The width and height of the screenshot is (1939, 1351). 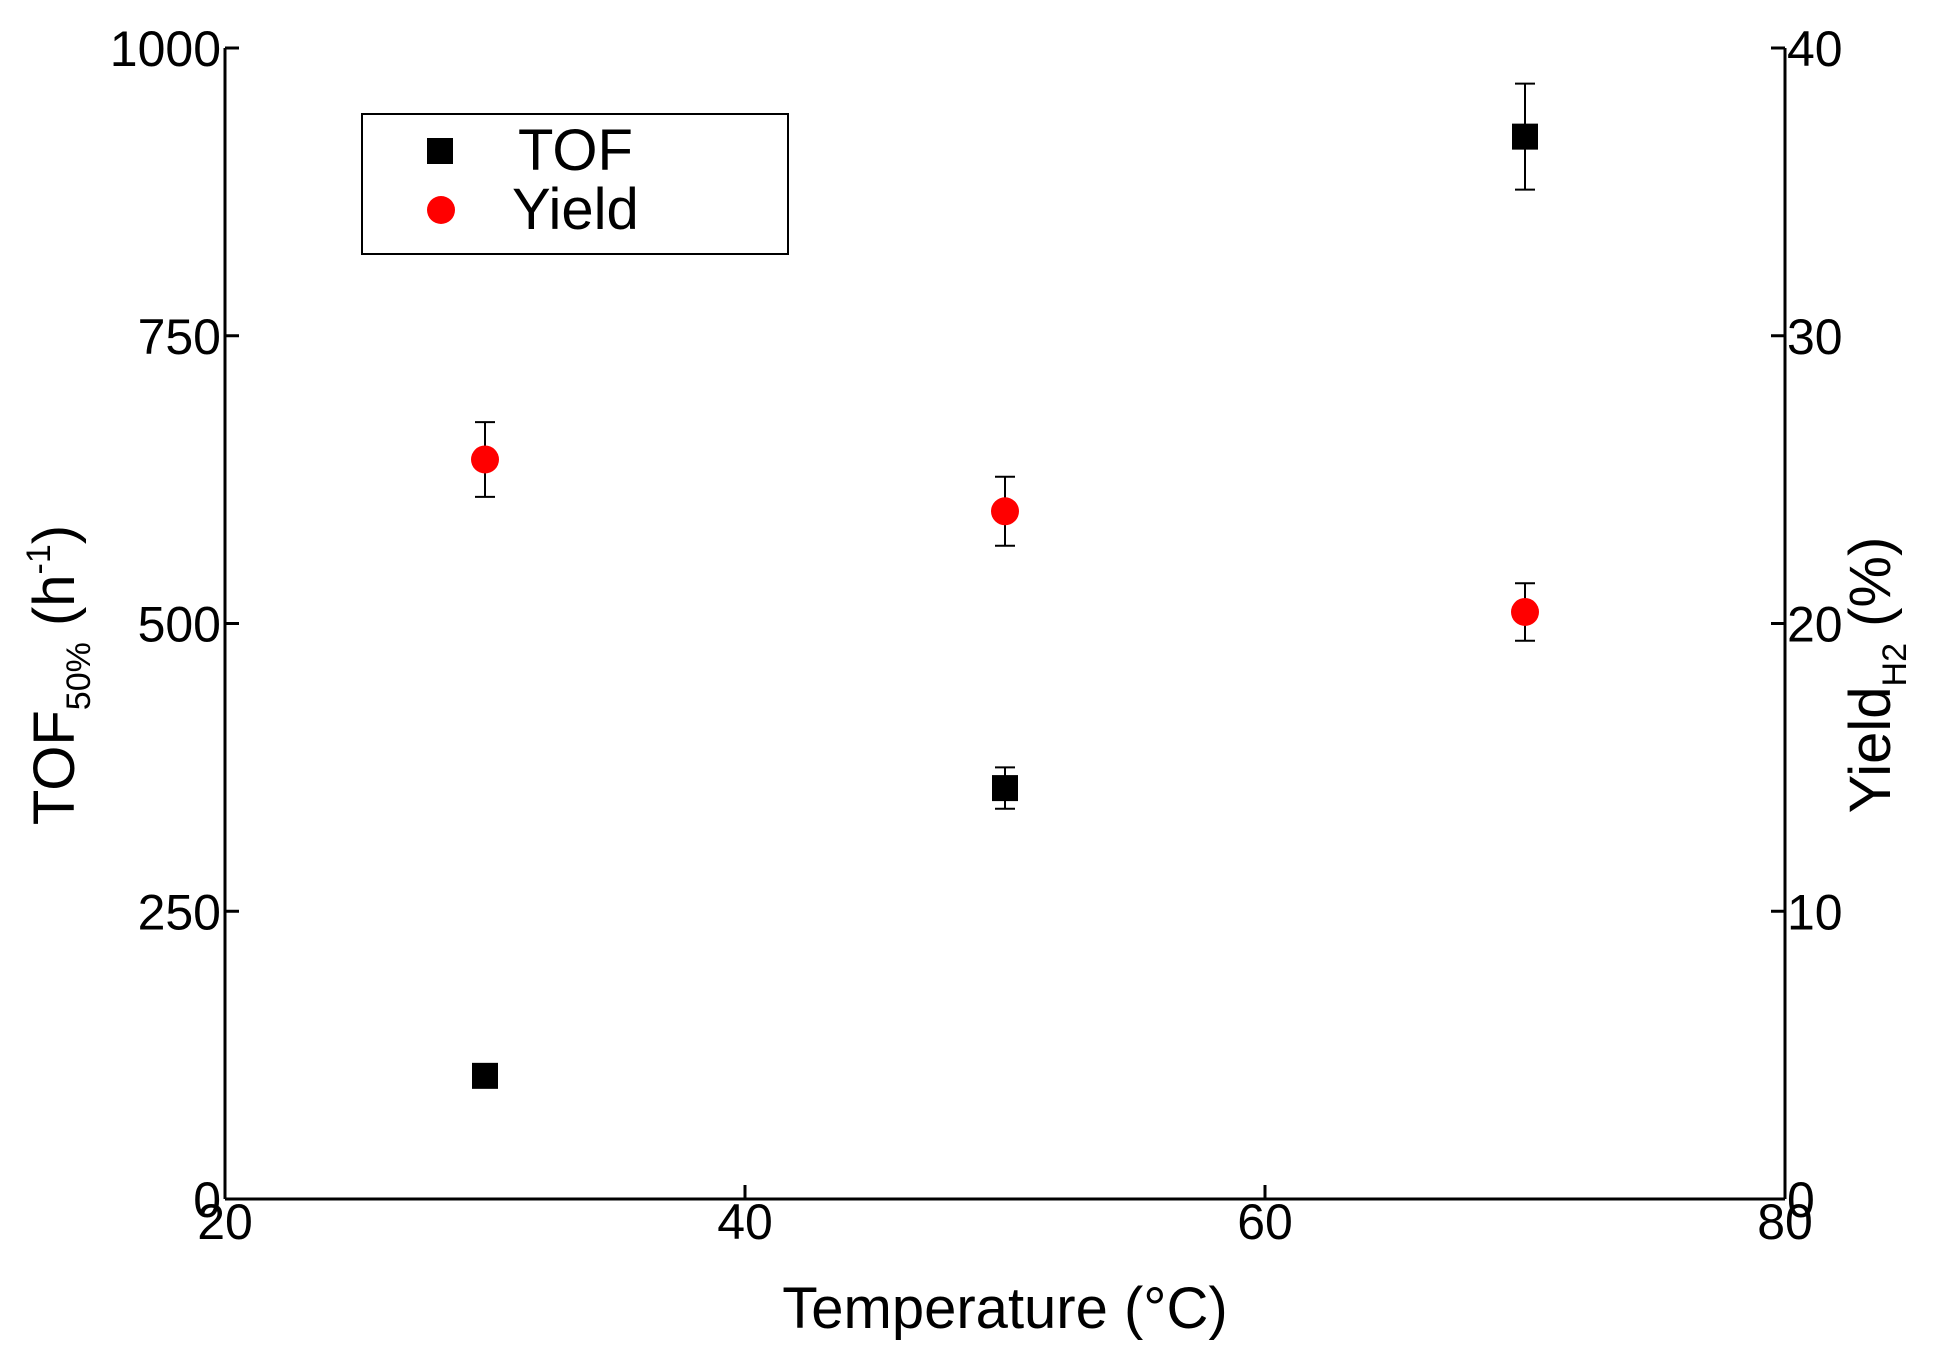 I want to click on x-axis-title: Temperature (°C), so click(x=1004, y=1308).